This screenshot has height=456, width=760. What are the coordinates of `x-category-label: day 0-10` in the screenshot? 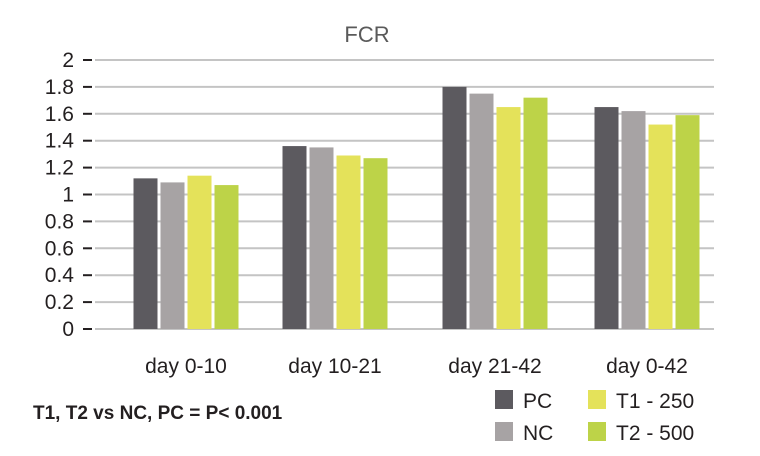 It's located at (186, 366).